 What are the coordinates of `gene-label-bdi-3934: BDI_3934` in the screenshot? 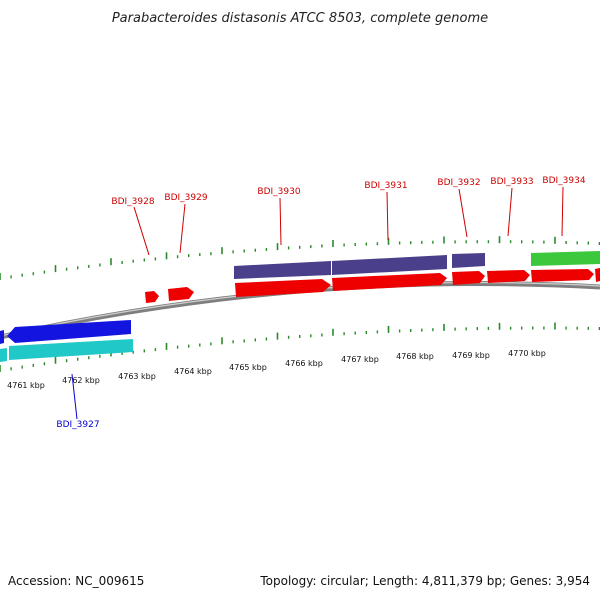 It's located at (563, 181).